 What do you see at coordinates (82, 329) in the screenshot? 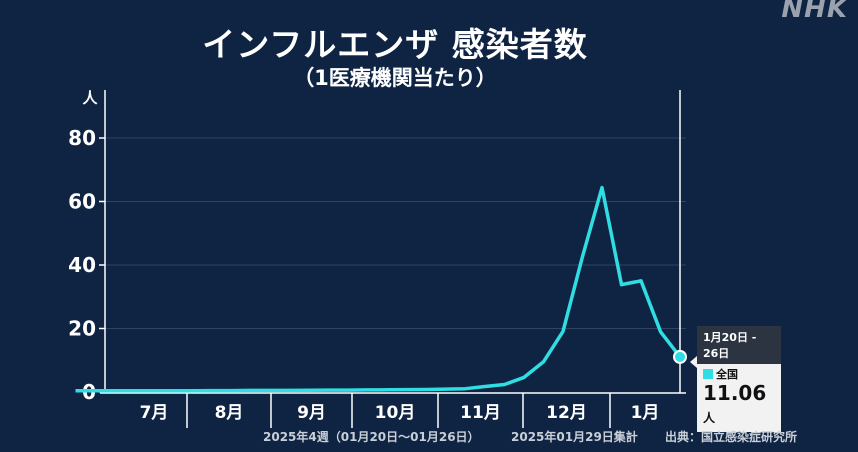
I see `y-tick-label: 20` at bounding box center [82, 329].